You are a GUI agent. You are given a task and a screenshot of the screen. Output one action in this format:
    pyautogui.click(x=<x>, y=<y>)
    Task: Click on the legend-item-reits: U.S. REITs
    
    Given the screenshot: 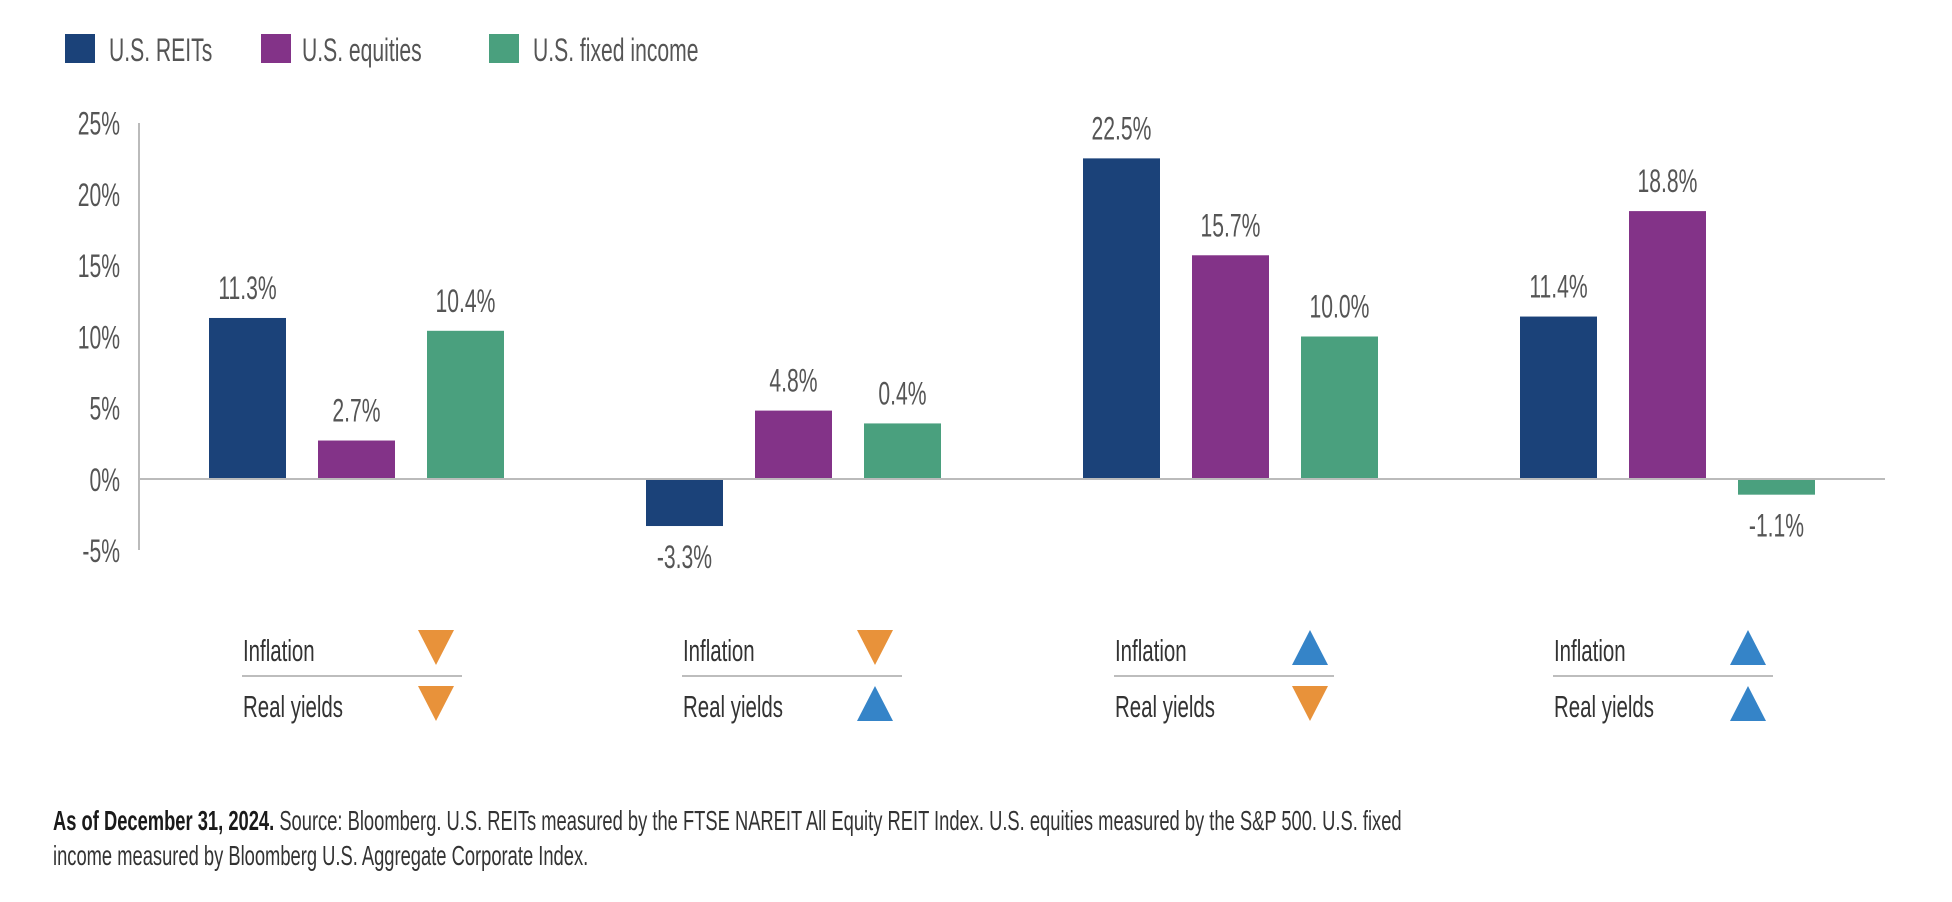 What is the action you would take?
    pyautogui.click(x=138, y=49)
    